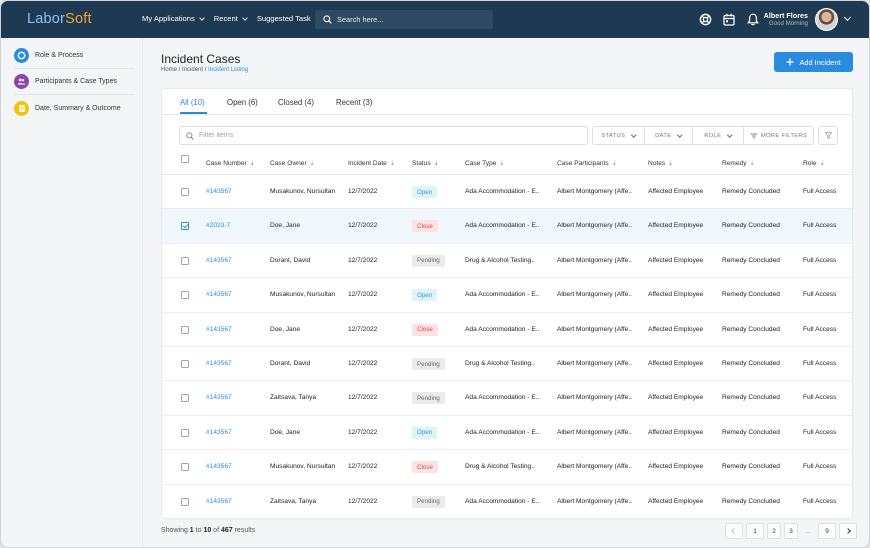 This screenshot has height=548, width=870. What do you see at coordinates (595, 226) in the screenshot?
I see `case-participants-cell: Albert Montgomery (Affe..` at bounding box center [595, 226].